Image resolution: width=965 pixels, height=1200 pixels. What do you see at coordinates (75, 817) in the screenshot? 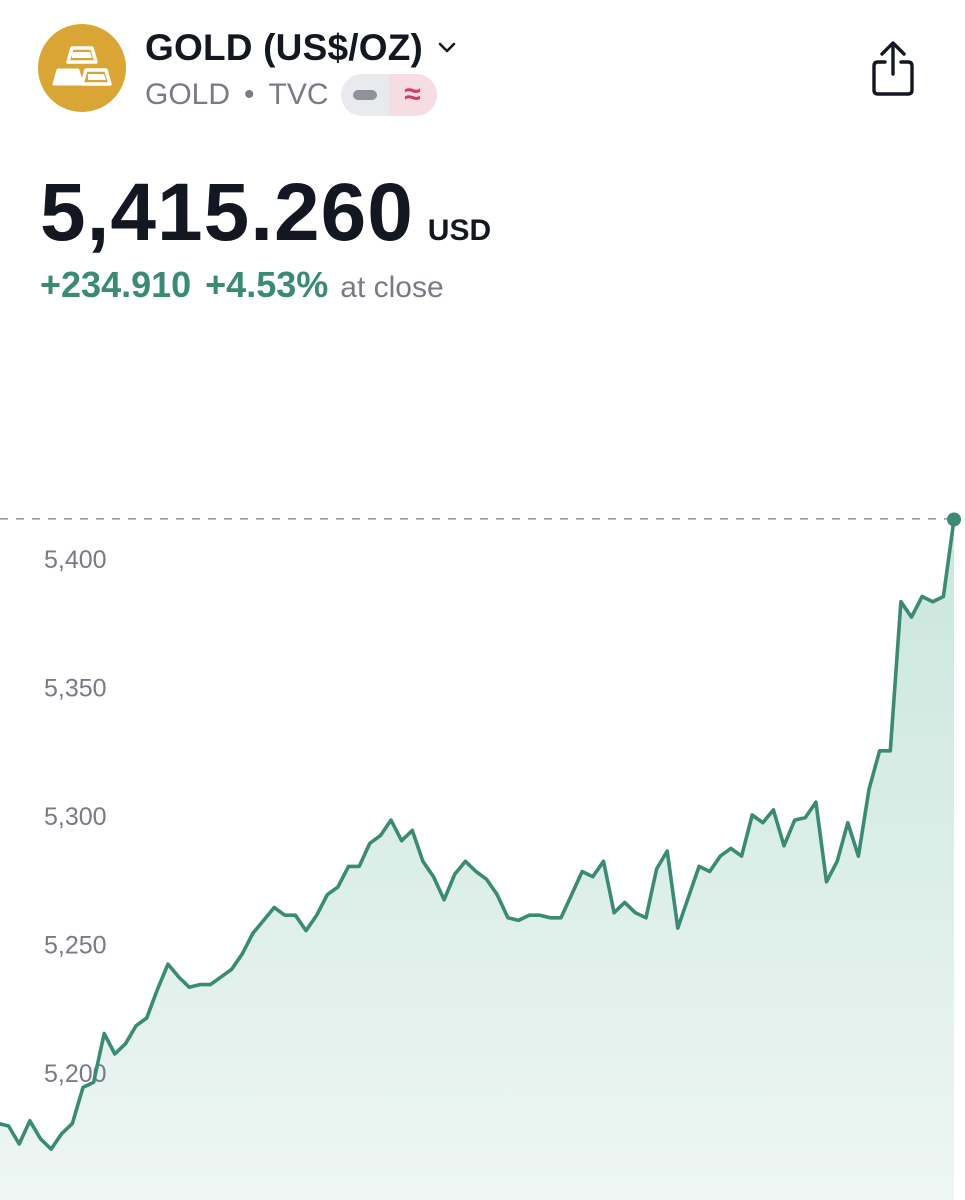
I see `y-tick-label: 5,300` at bounding box center [75, 817].